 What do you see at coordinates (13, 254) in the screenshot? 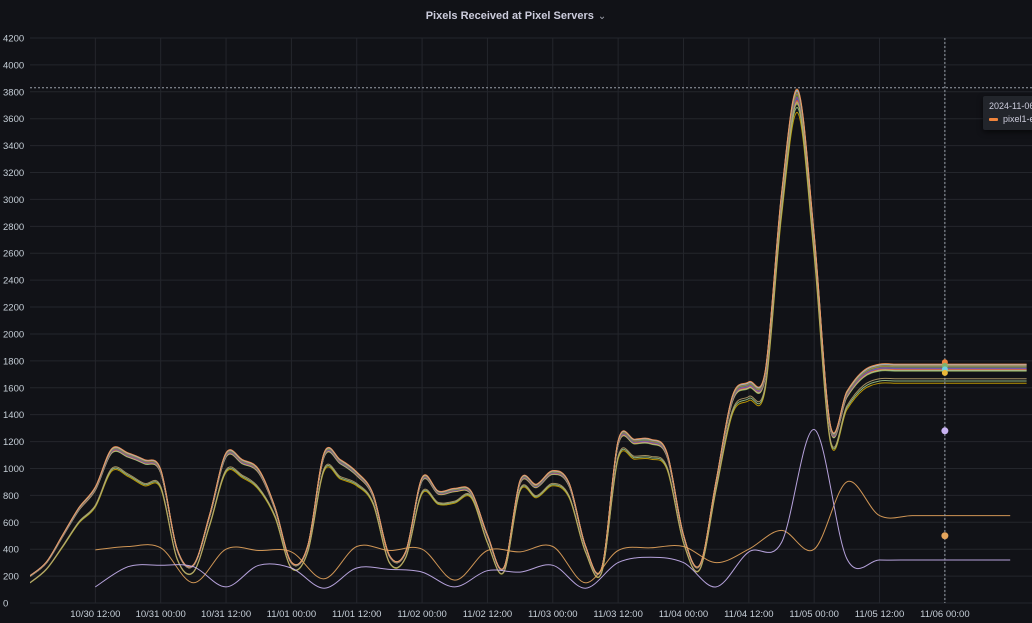
I see `y-tick-label: 2600` at bounding box center [13, 254].